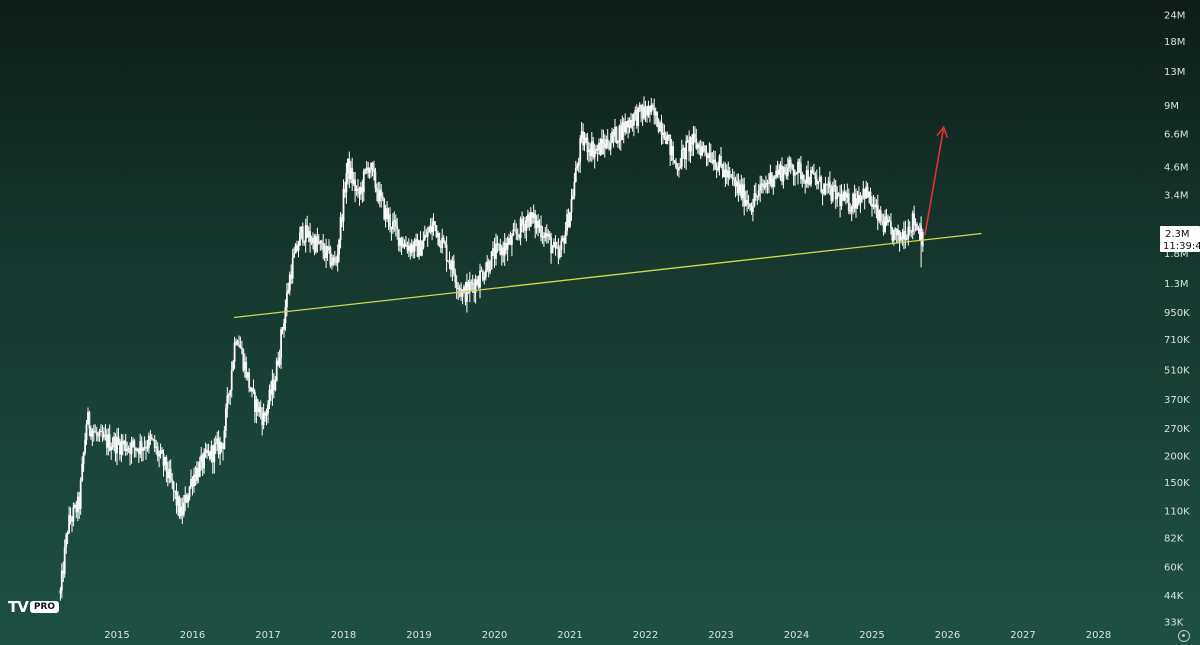 Image resolution: width=1200 pixels, height=645 pixels. I want to click on y-tick-label: 150K, so click(1177, 483).